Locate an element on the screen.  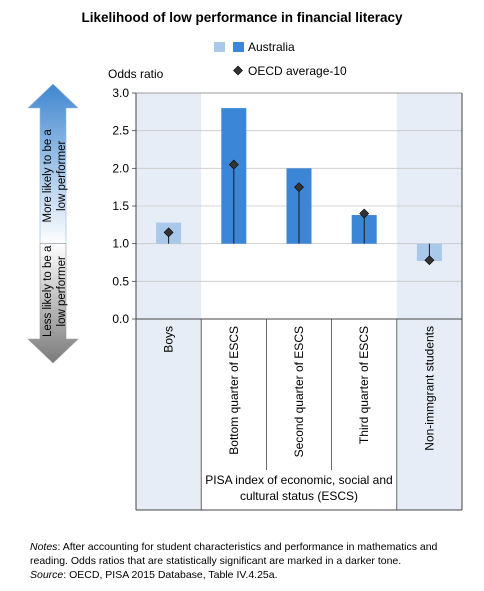
group-label-line2: cultural status (ESCS) is located at coordinates (299, 496).